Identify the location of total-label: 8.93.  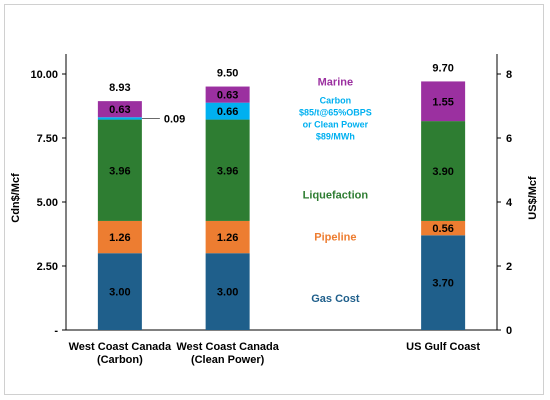
(119, 88).